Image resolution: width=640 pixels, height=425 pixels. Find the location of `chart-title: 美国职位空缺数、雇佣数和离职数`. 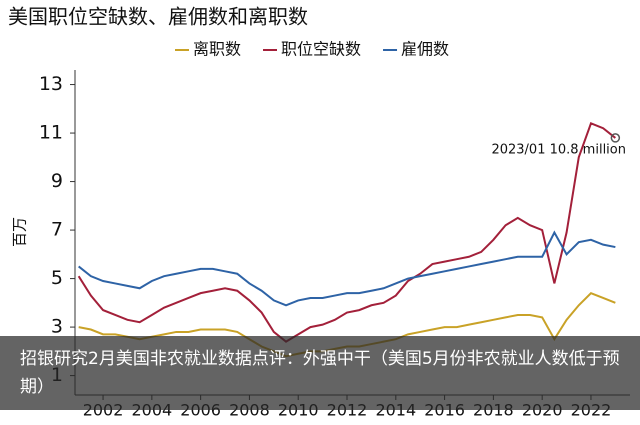

chart-title: 美国职位空缺数、雇佣数和离职数 is located at coordinates (158, 17).